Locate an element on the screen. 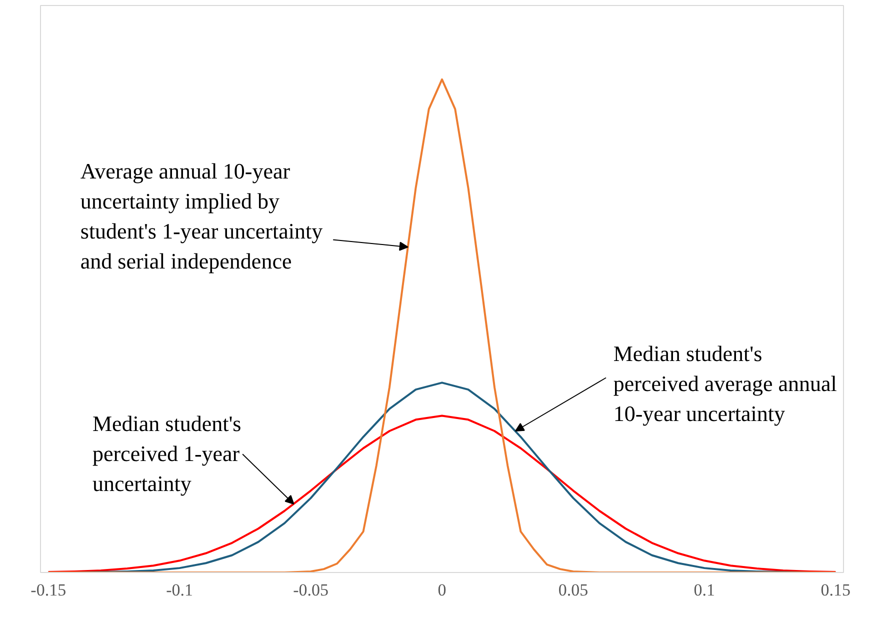 This screenshot has height=620, width=871. x-tick-label: 0.15 is located at coordinates (835, 590).